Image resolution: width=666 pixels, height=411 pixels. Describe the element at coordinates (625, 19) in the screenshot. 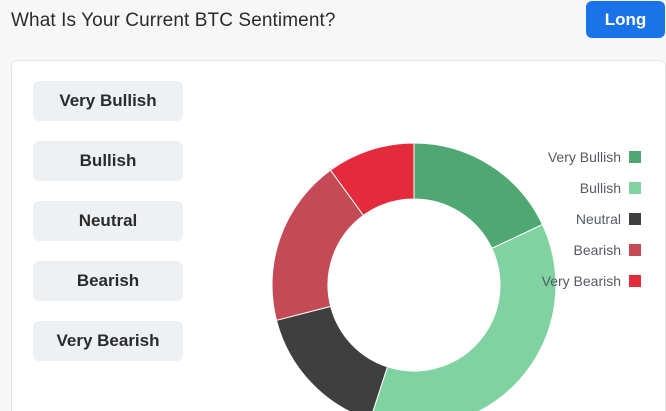

I see `long-button: Long` at that location.